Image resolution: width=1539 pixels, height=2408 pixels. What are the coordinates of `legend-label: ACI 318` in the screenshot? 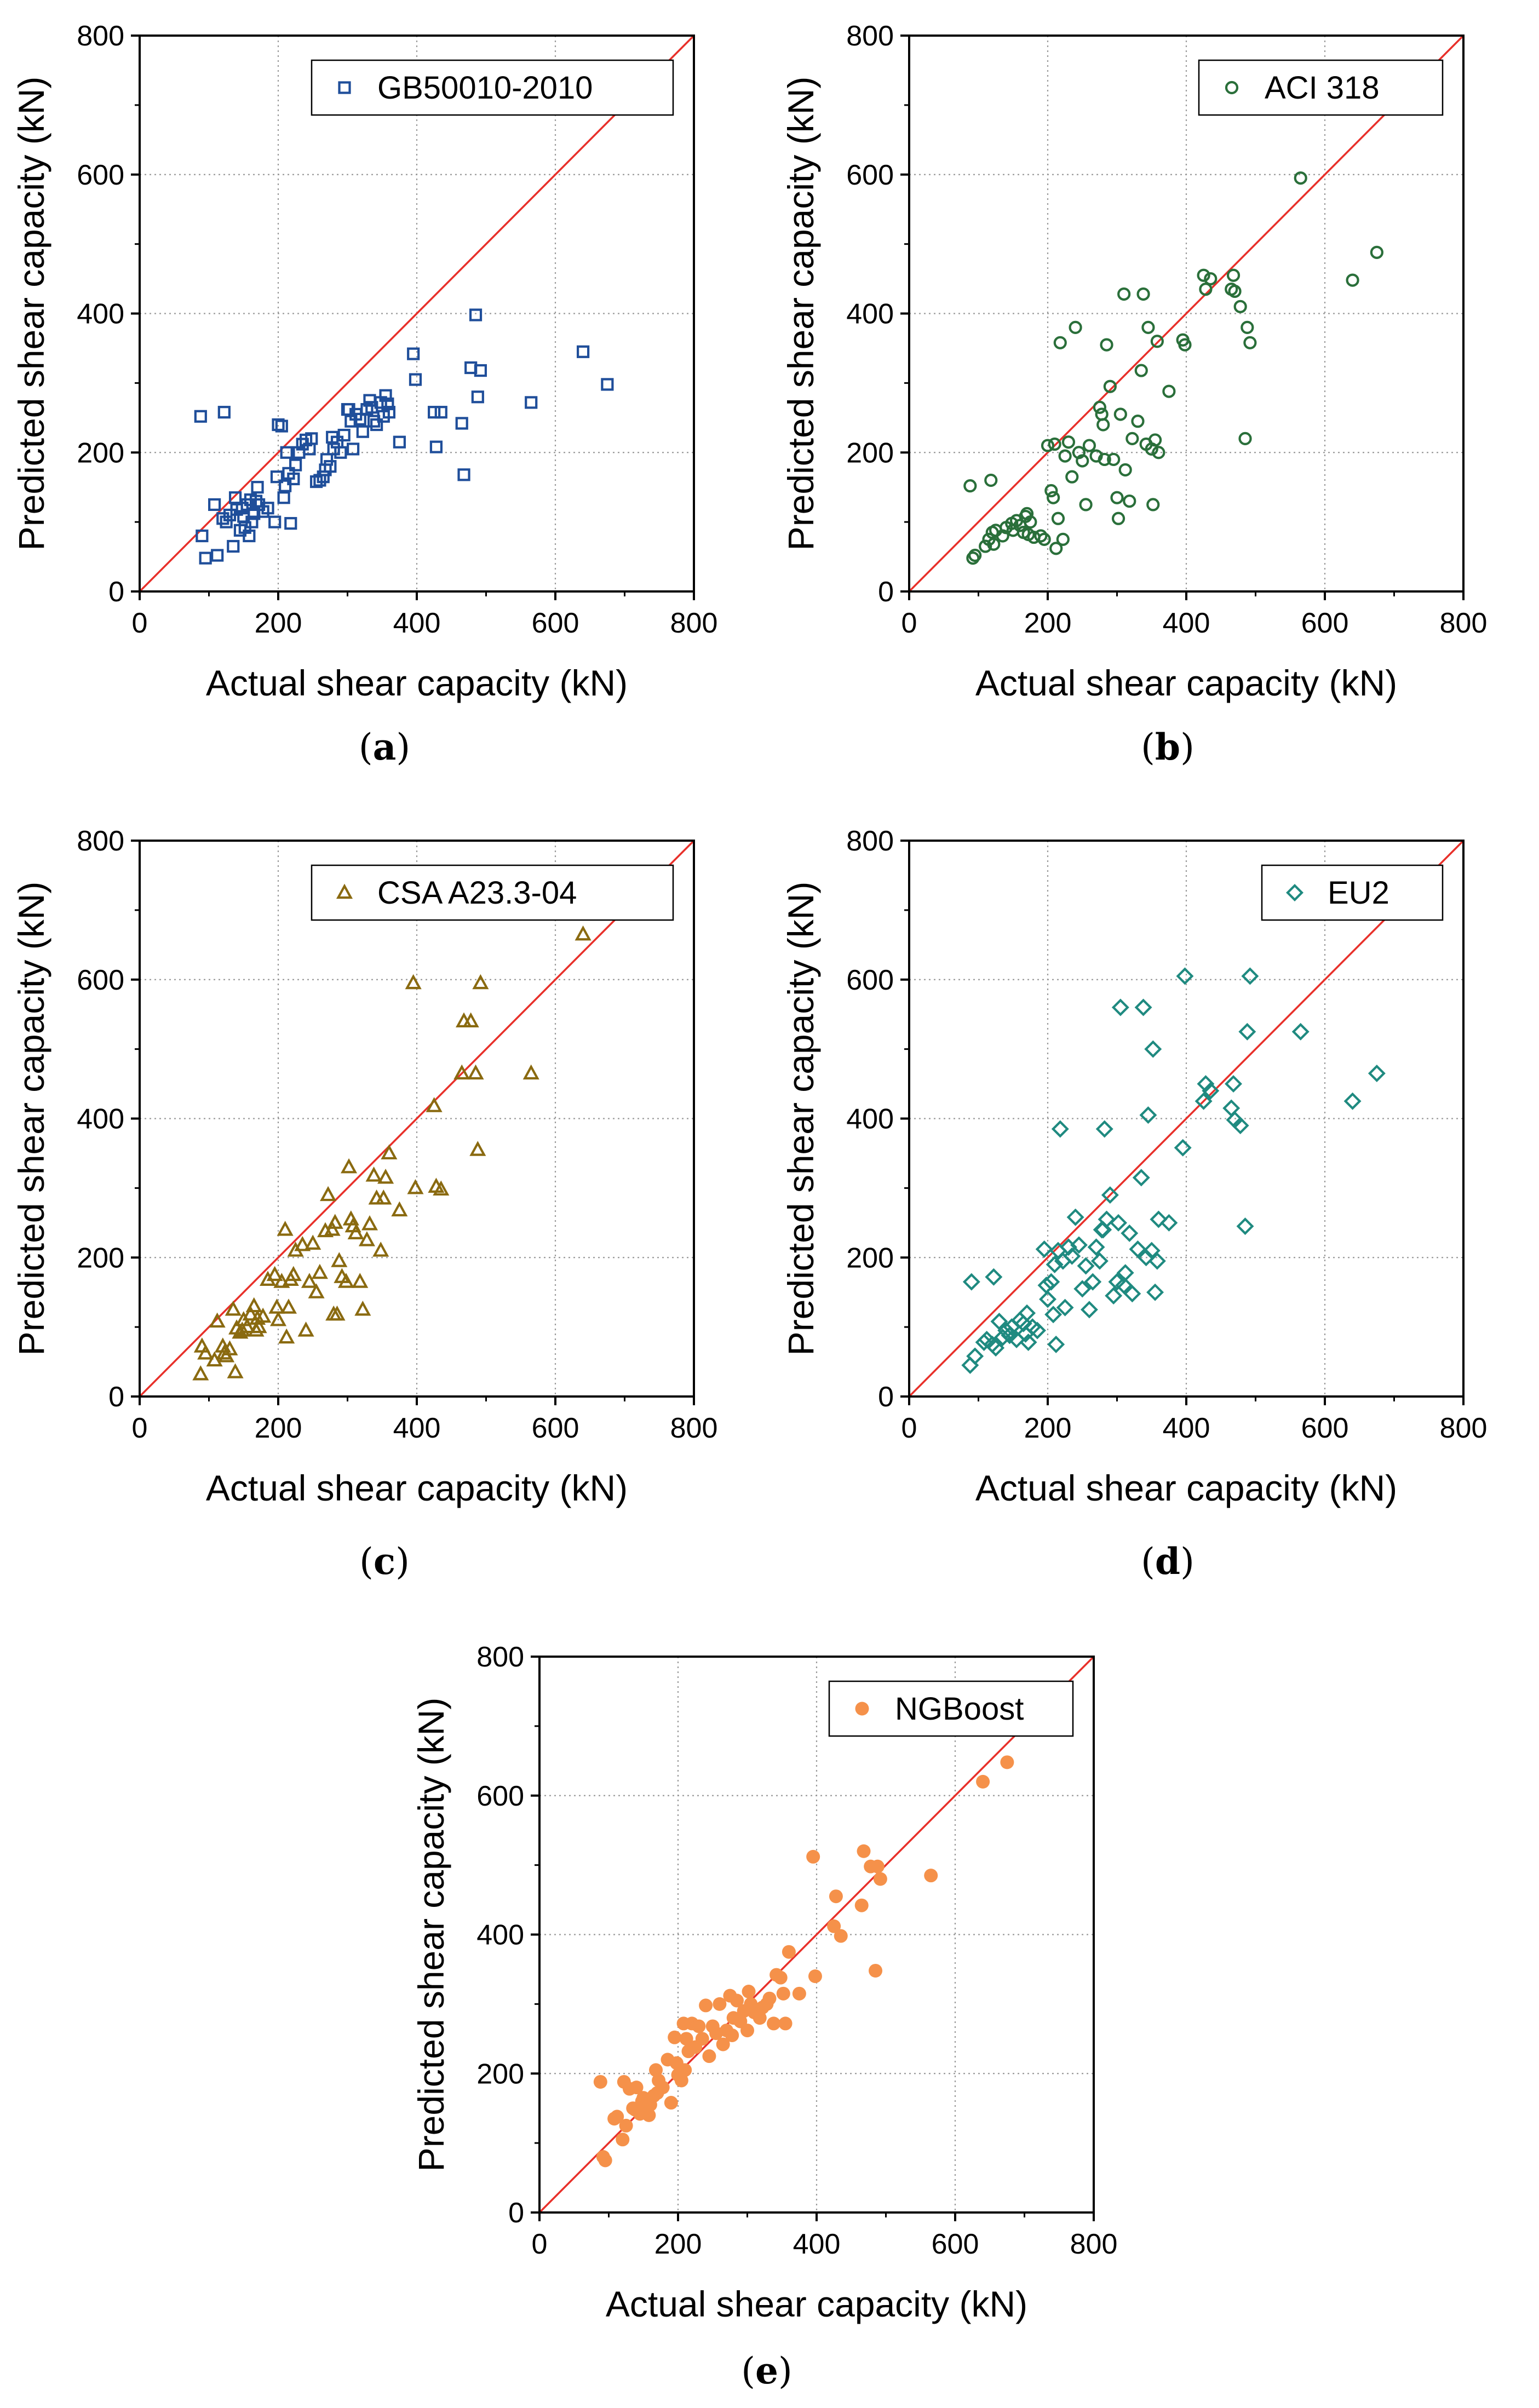 It's located at (1322, 88).